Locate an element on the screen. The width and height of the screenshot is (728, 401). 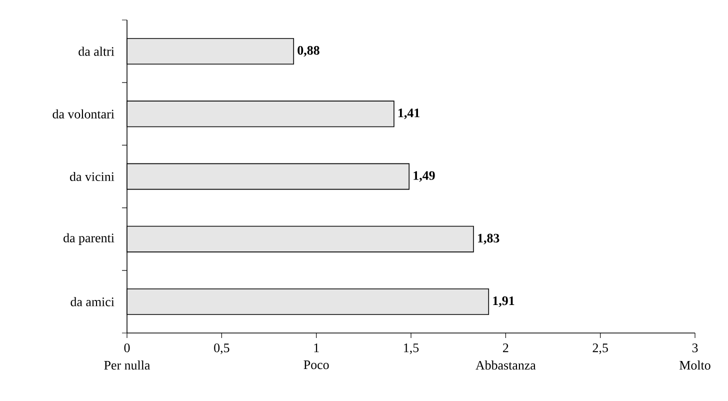
x-tick-label: 0,5 is located at coordinates (222, 349).